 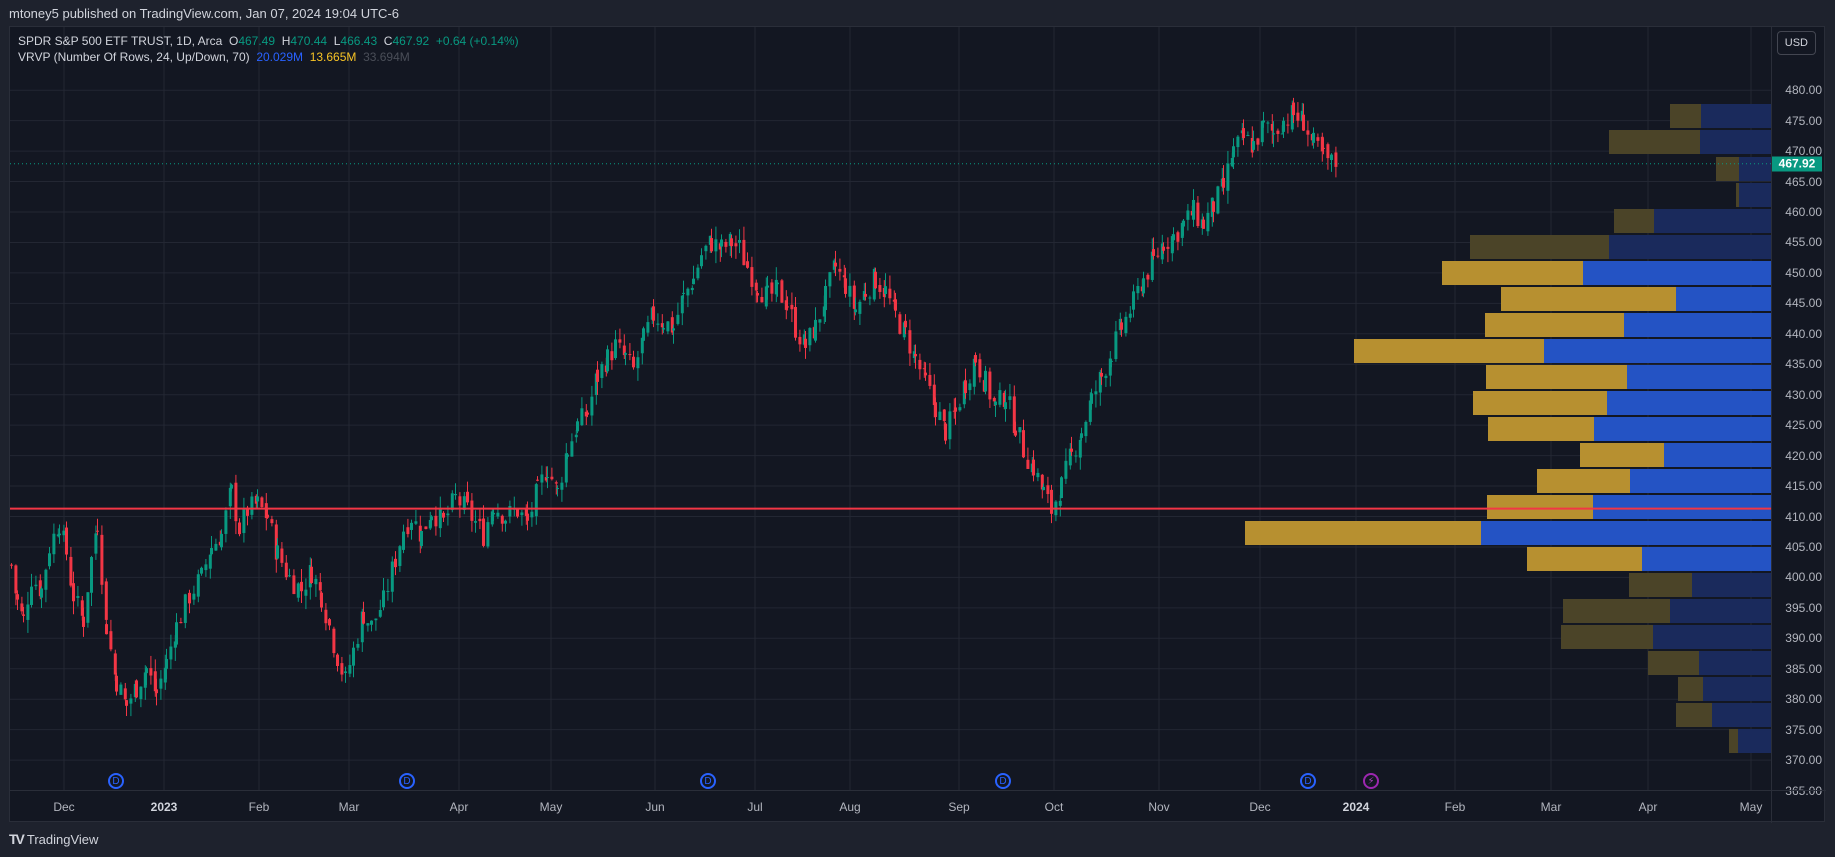 I want to click on earnings-lightning-icon: ⚡, so click(x=1371, y=781).